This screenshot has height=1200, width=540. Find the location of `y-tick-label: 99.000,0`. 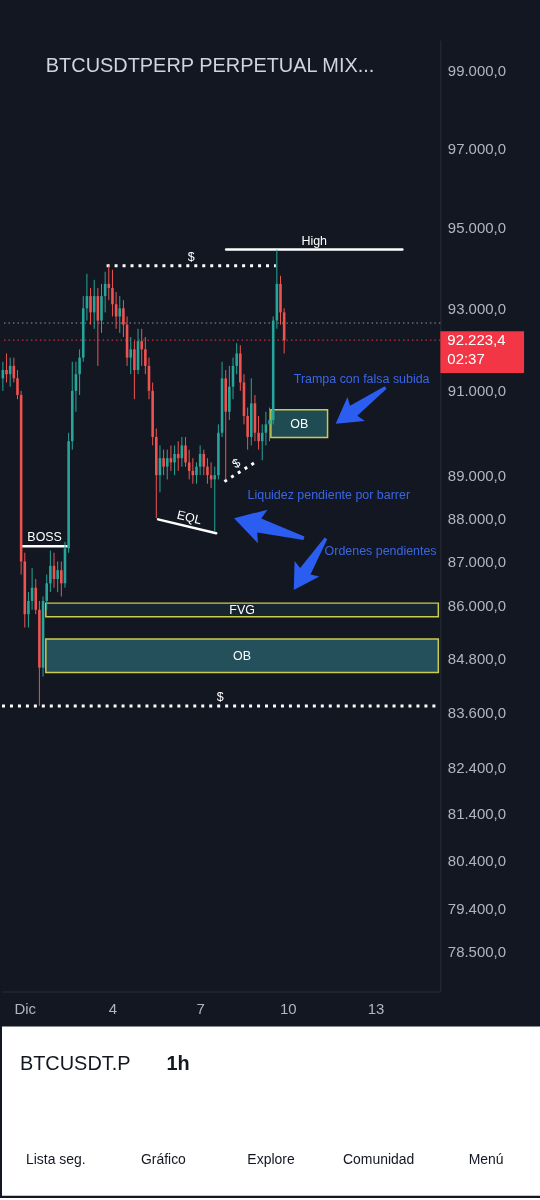

y-tick-label: 99.000,0 is located at coordinates (476, 71).